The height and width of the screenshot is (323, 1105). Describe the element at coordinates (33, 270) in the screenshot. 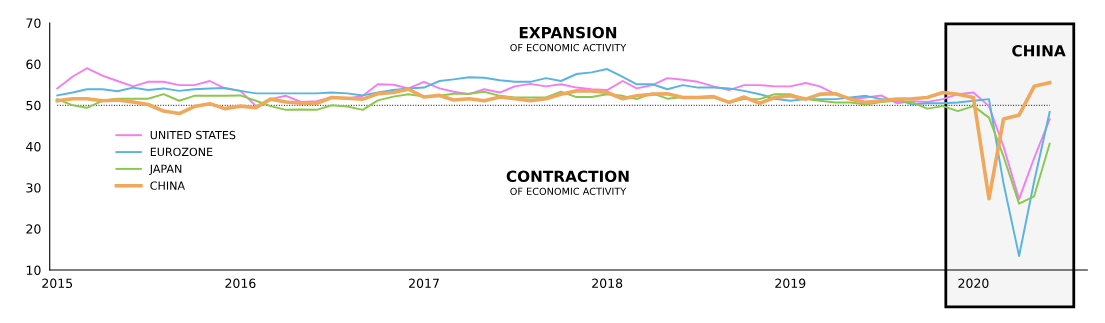

I see `y-tick-label: 10` at that location.